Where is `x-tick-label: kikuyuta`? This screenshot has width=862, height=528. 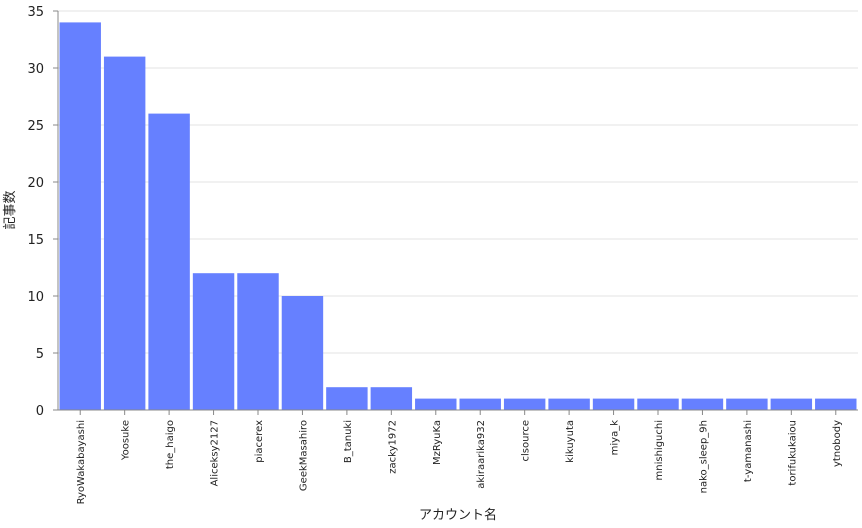 x-tick-label: kikuyuta is located at coordinates (570, 441).